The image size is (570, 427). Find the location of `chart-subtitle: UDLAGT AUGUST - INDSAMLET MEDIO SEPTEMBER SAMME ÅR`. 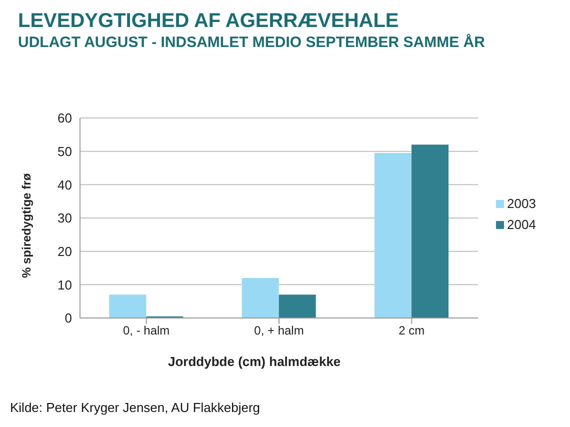

chart-subtitle: UDLAGT AUGUST - INDSAMLET MEDIO SEPTEMBER SAMME ÅR is located at coordinates (251, 42).